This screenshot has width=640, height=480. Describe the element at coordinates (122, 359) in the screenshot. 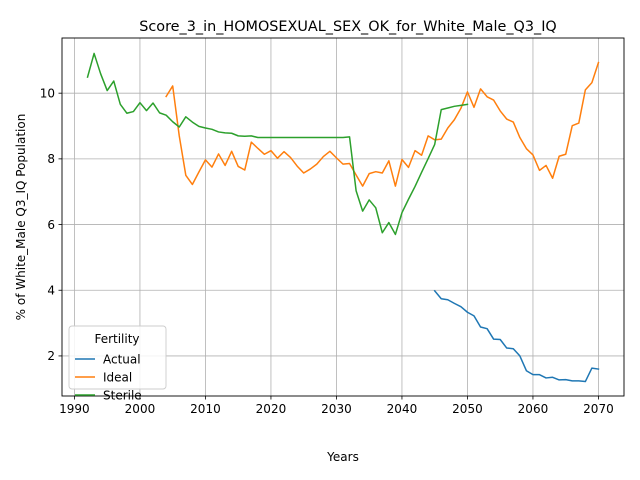

I see `legend-label-actual: Actual` at that location.